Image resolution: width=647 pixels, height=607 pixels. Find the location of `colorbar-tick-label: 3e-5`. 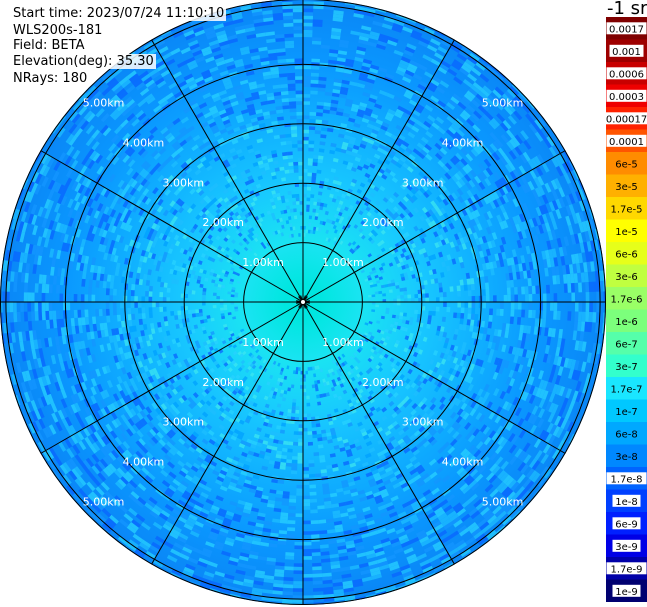

colorbar-tick-label: 3e-5 is located at coordinates (626, 187).